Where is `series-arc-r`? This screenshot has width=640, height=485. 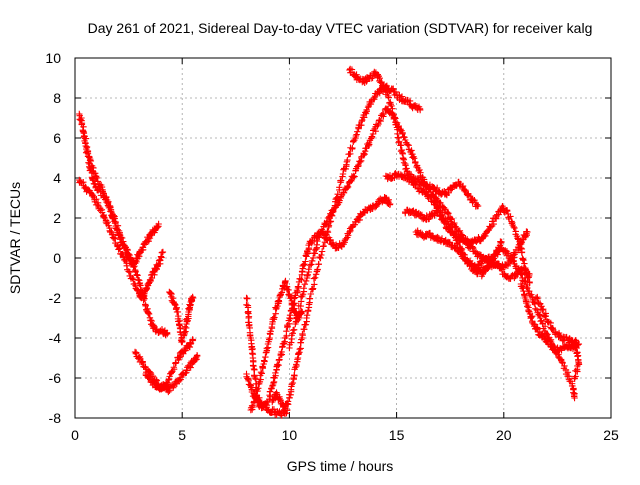 series-arc-r is located at coordinates (557, 321).